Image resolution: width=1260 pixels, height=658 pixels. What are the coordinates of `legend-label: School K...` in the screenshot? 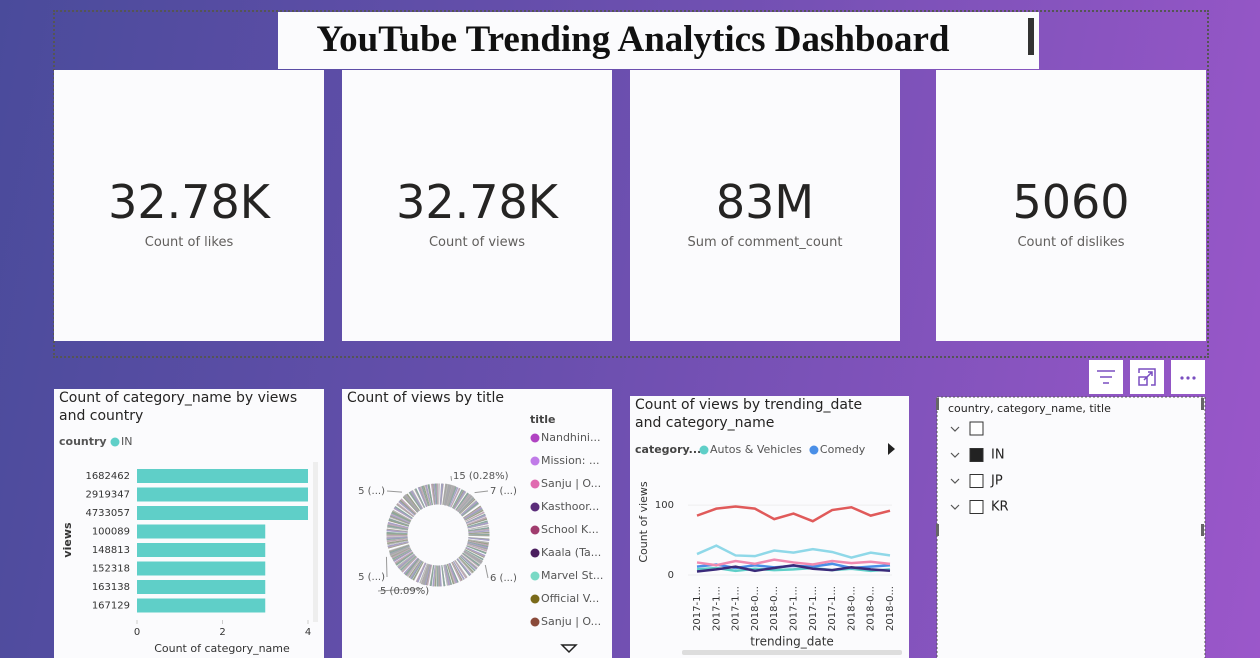 It's located at (570, 529).